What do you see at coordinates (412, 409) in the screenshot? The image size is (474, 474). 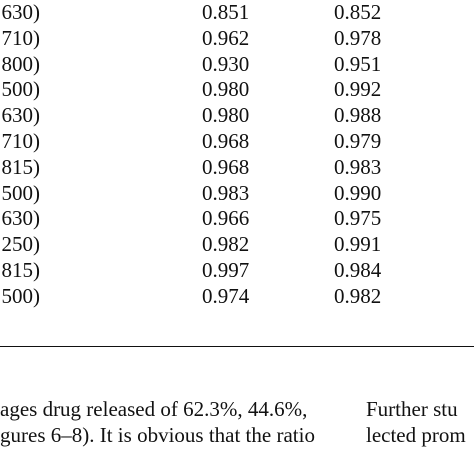 I see `right-column-line-1: Further stu` at bounding box center [412, 409].